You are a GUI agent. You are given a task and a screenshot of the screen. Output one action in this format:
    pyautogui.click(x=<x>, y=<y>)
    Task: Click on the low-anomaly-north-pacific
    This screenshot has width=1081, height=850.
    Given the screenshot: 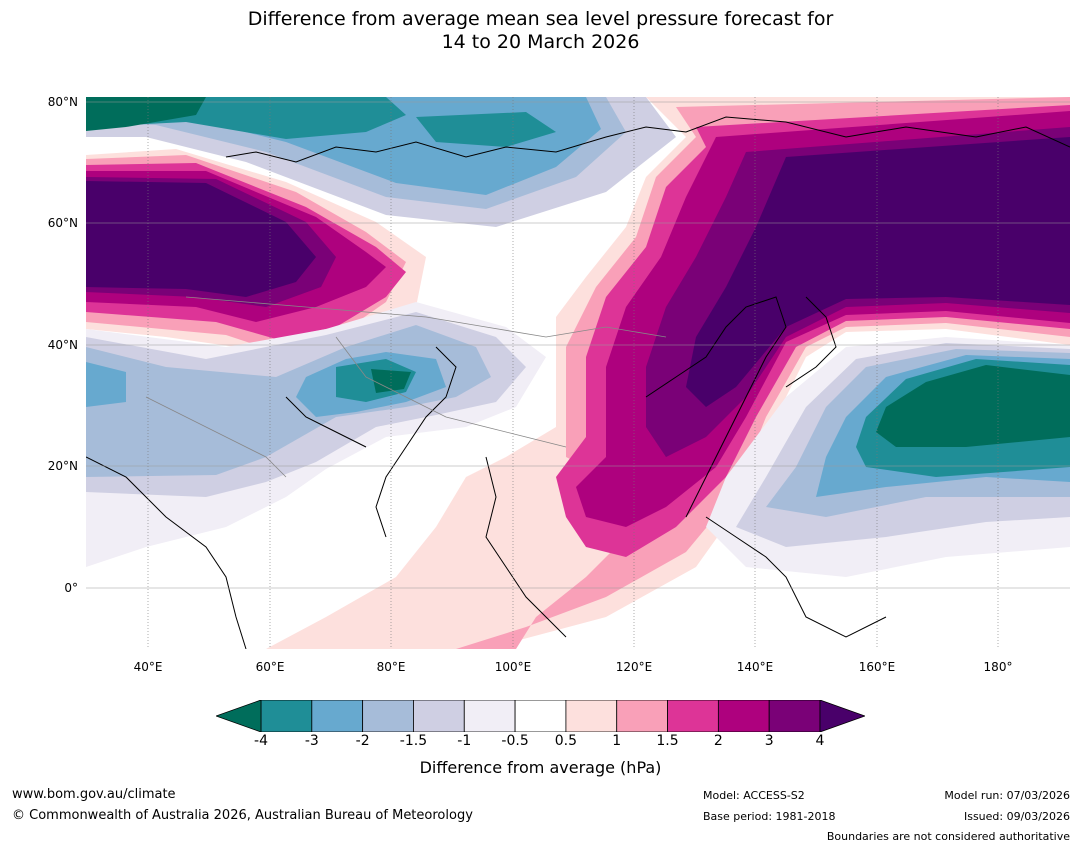 What is the action you would take?
    pyautogui.click(x=888, y=457)
    